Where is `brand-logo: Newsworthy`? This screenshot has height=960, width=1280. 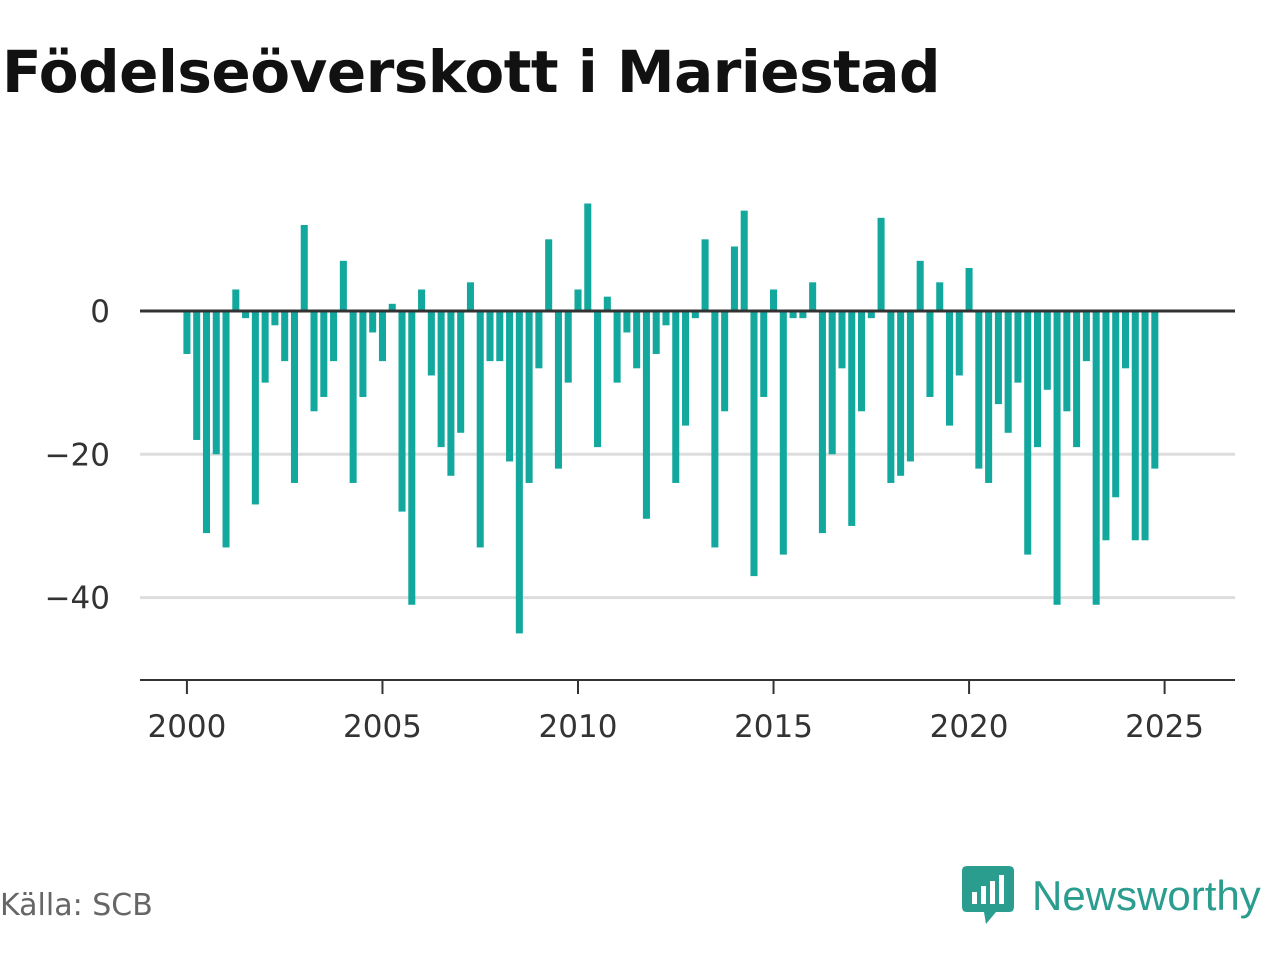 brand-logo: Newsworthy is located at coordinates (1111, 896).